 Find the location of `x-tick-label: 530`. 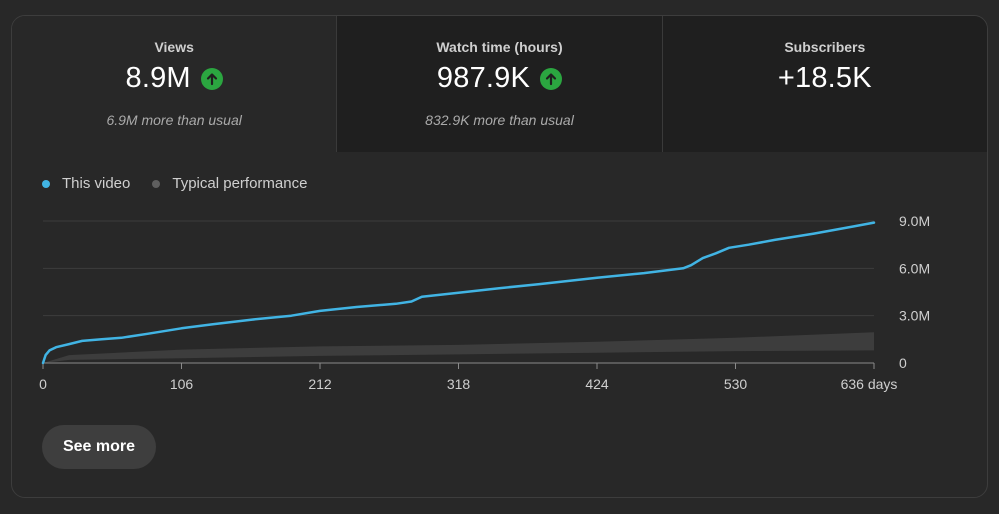

x-tick-label: 530 is located at coordinates (736, 384).